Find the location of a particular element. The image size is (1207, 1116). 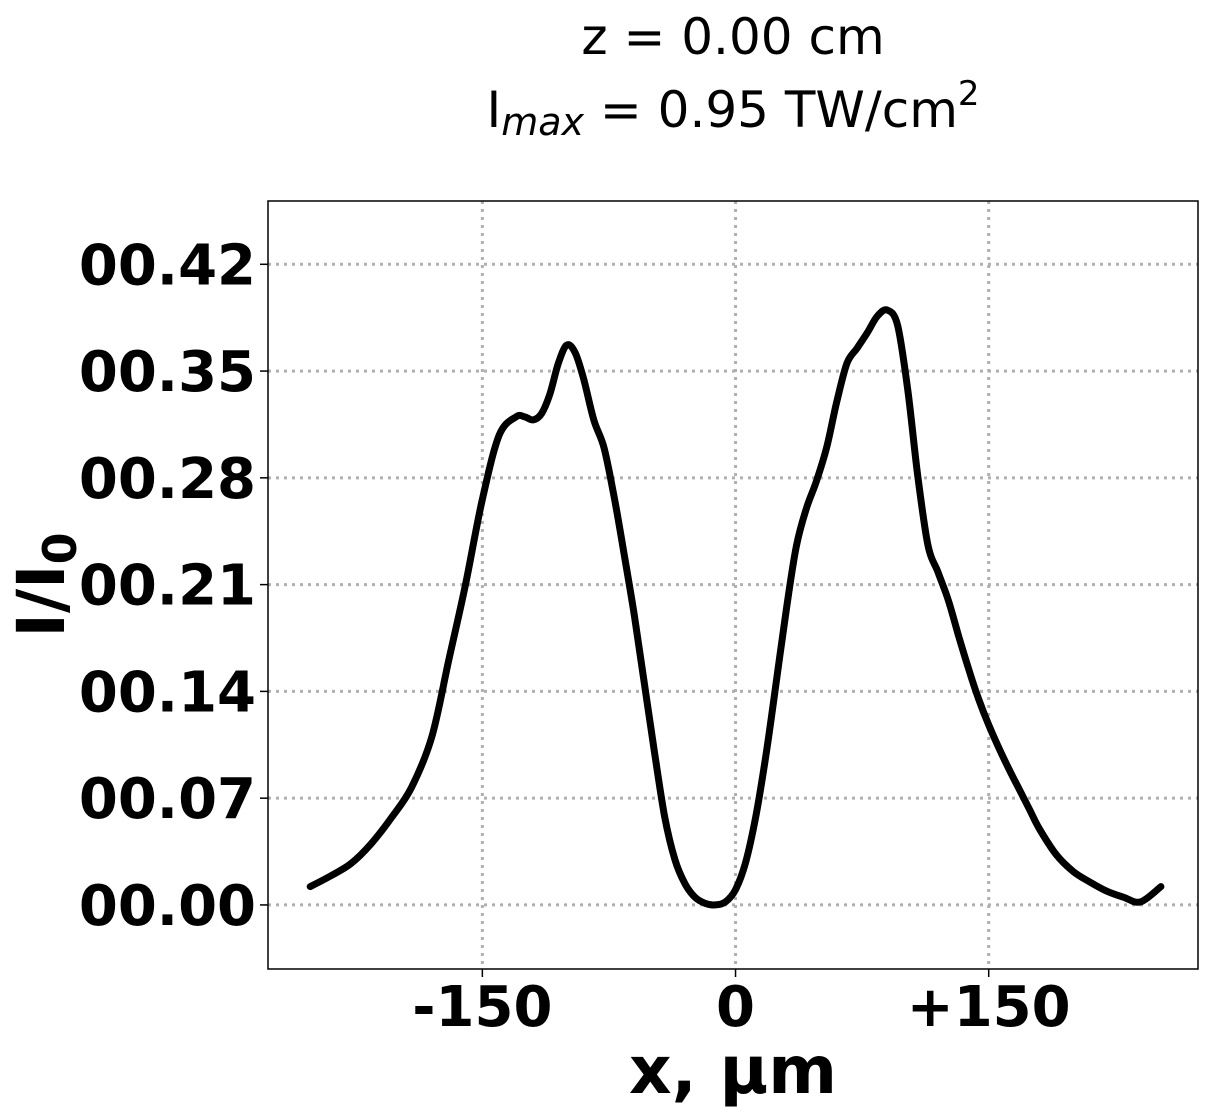

x-tick-label-2: +150 is located at coordinates (989, 1007).